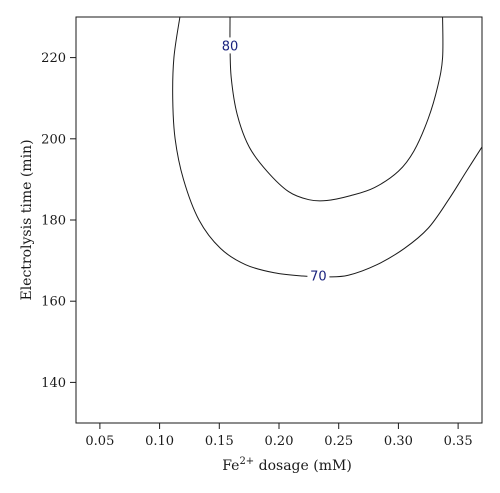 This screenshot has height=493, width=500. What do you see at coordinates (219, 441) in the screenshot?
I see `x-tick-label: 0.15` at bounding box center [219, 441].